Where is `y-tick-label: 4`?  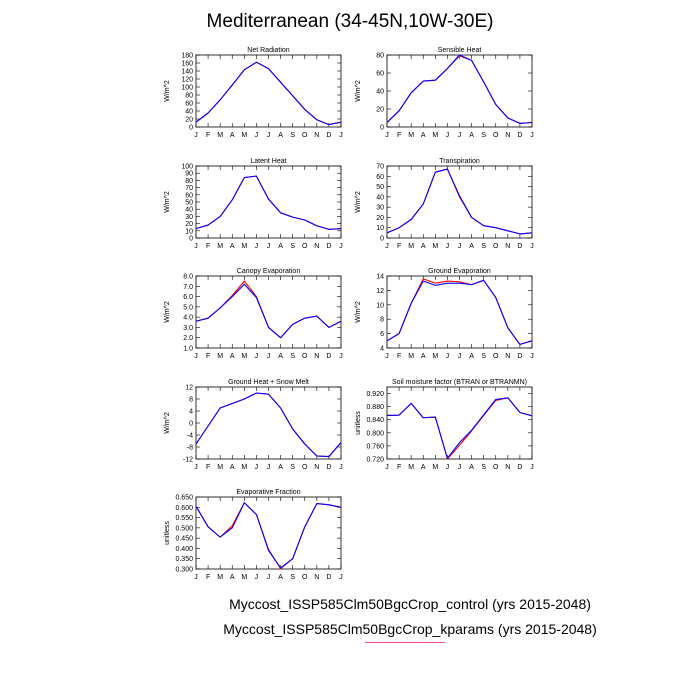 y-tick-label: 4 is located at coordinates (191, 412).